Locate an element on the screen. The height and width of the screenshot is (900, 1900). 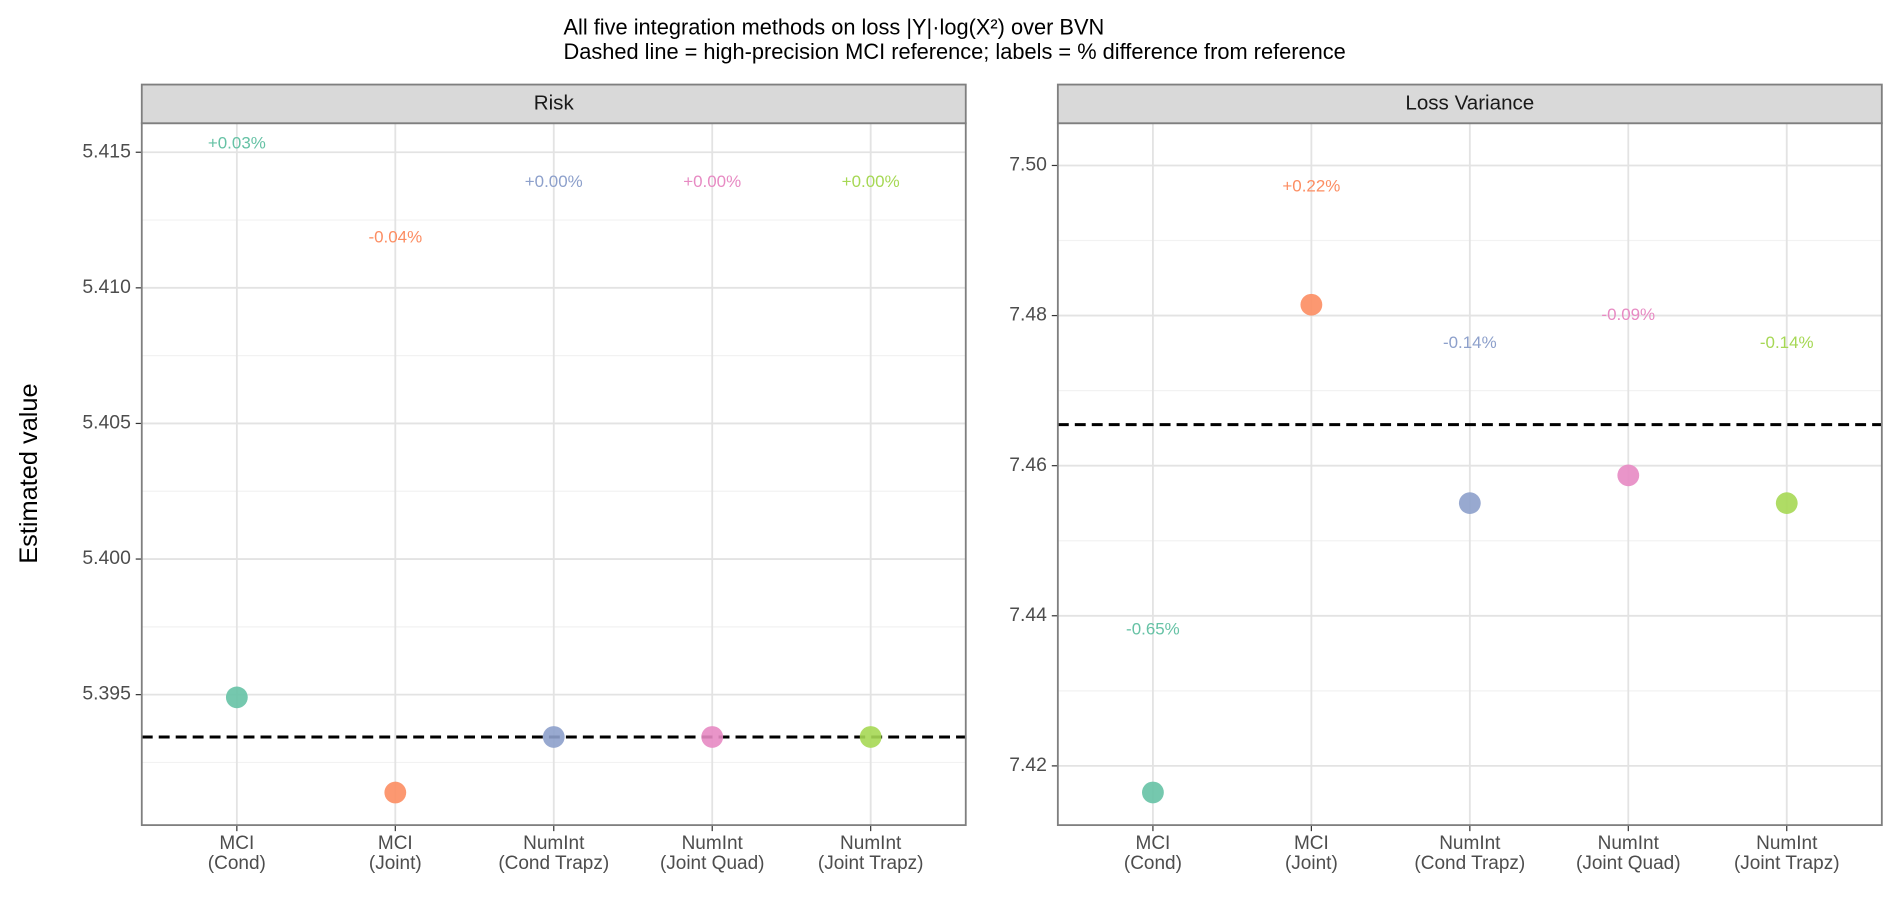
y-tick-label: 7.50 is located at coordinates (1028, 165).